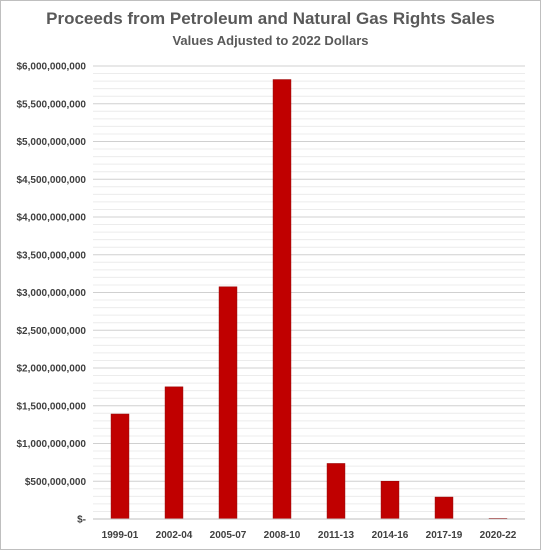 The image size is (541, 550). Describe the element at coordinates (51, 406) in the screenshot. I see `y-tick-label: $1,500,000,000` at that location.